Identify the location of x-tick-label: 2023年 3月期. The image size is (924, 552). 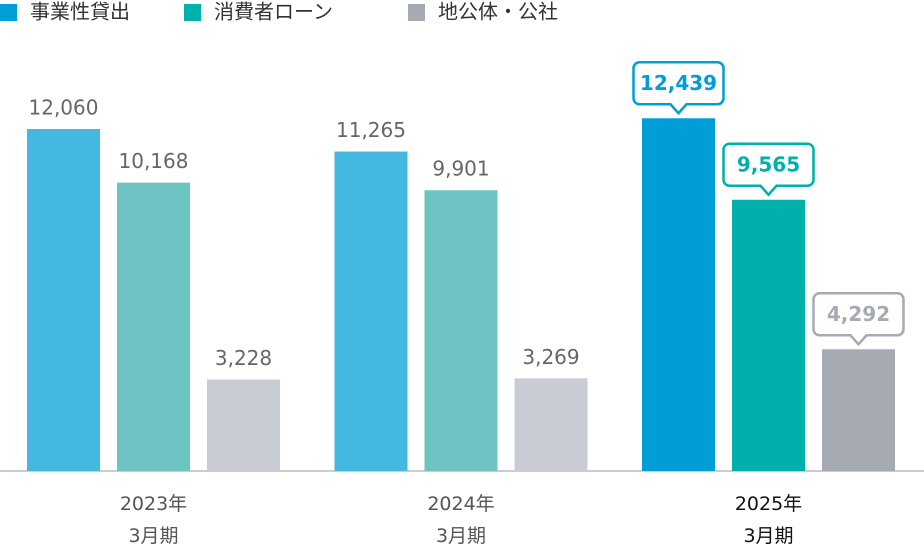
(153, 520).